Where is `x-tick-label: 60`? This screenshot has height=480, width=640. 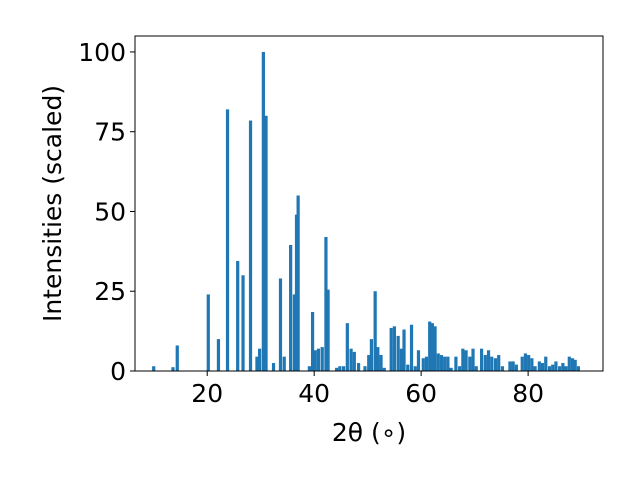
x-tick-label: 60 is located at coordinates (421, 393).